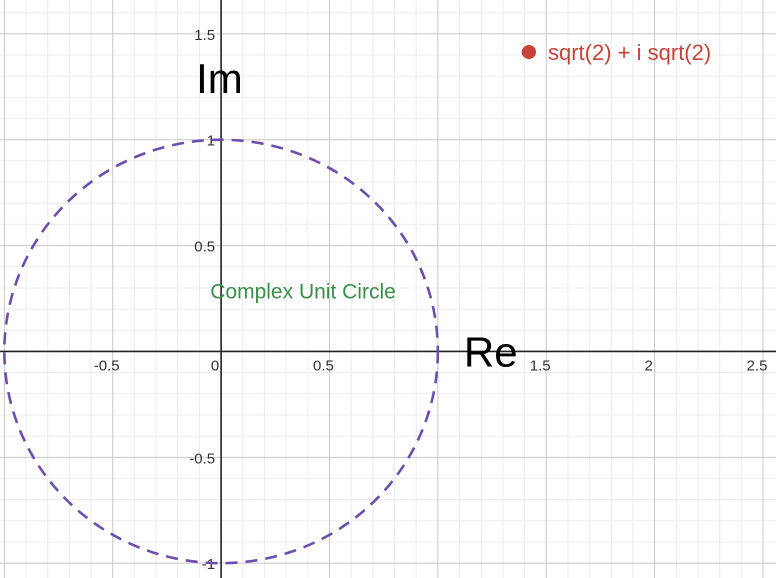 Image resolution: width=776 pixels, height=578 pixels. Describe the element at coordinates (202, 458) in the screenshot. I see `y-tick-label: -0.5` at that location.